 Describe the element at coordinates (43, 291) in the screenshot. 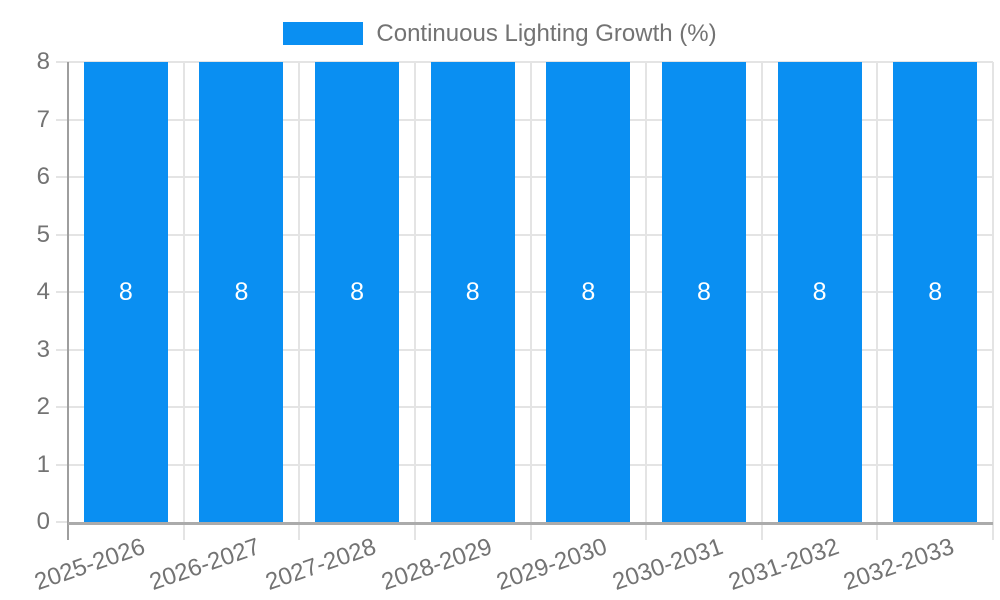

I see `y-axis-tick-label: 4` at that location.